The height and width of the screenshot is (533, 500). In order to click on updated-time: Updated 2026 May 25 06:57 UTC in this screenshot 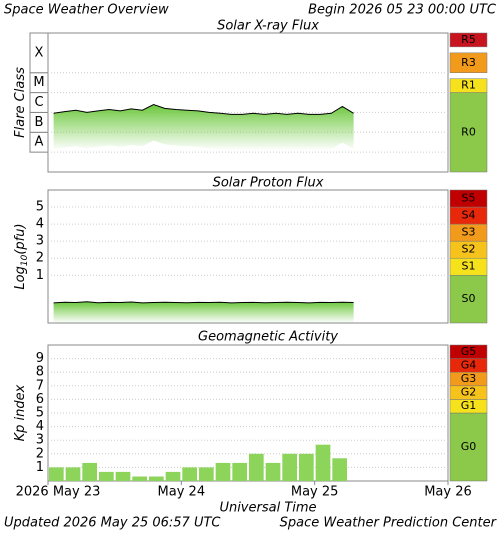, I will do `click(112, 523)`.